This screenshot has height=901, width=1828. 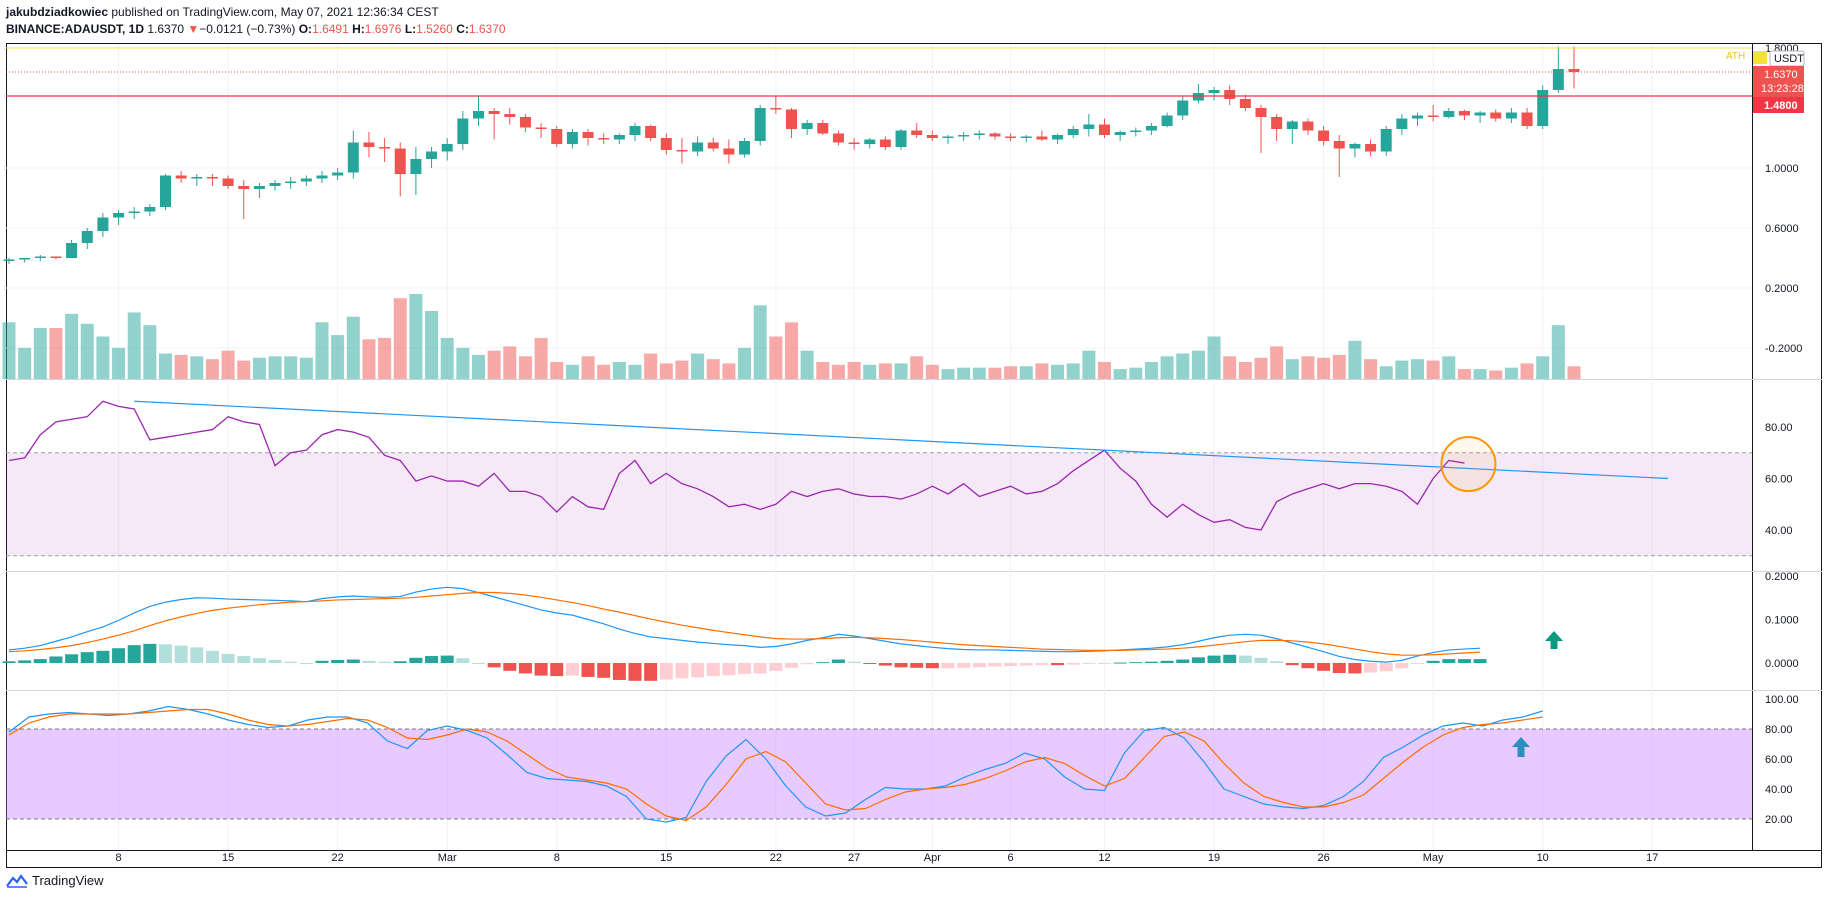 I want to click on tradingview-logo: TradingView, so click(x=55, y=880).